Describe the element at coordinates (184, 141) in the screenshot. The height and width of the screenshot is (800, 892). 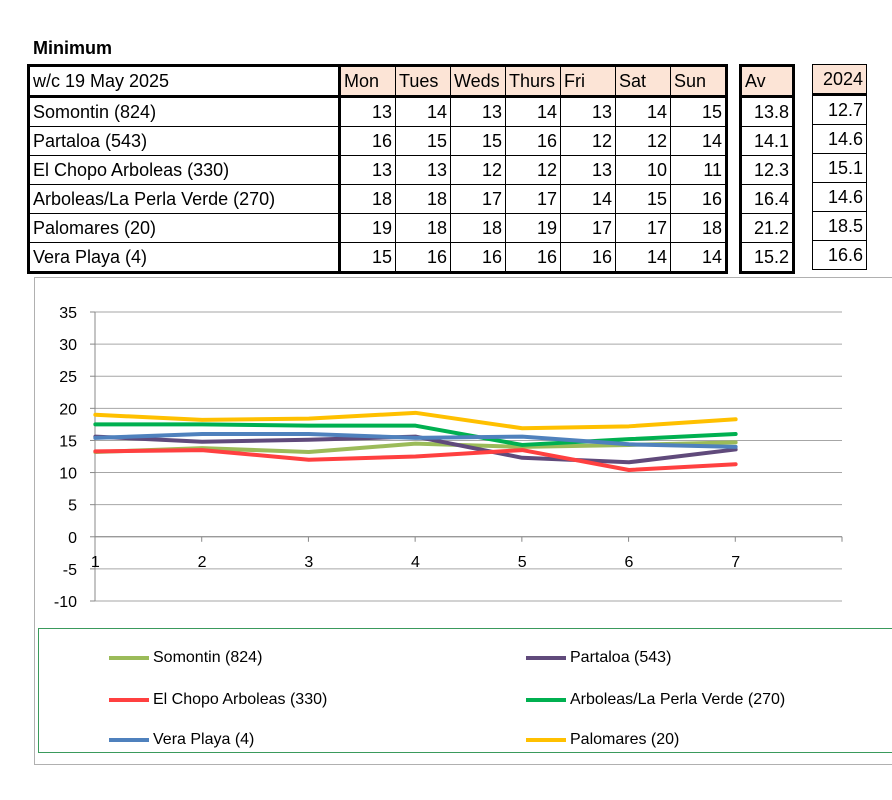
I see `station-name: Partaloa (543)` at that location.